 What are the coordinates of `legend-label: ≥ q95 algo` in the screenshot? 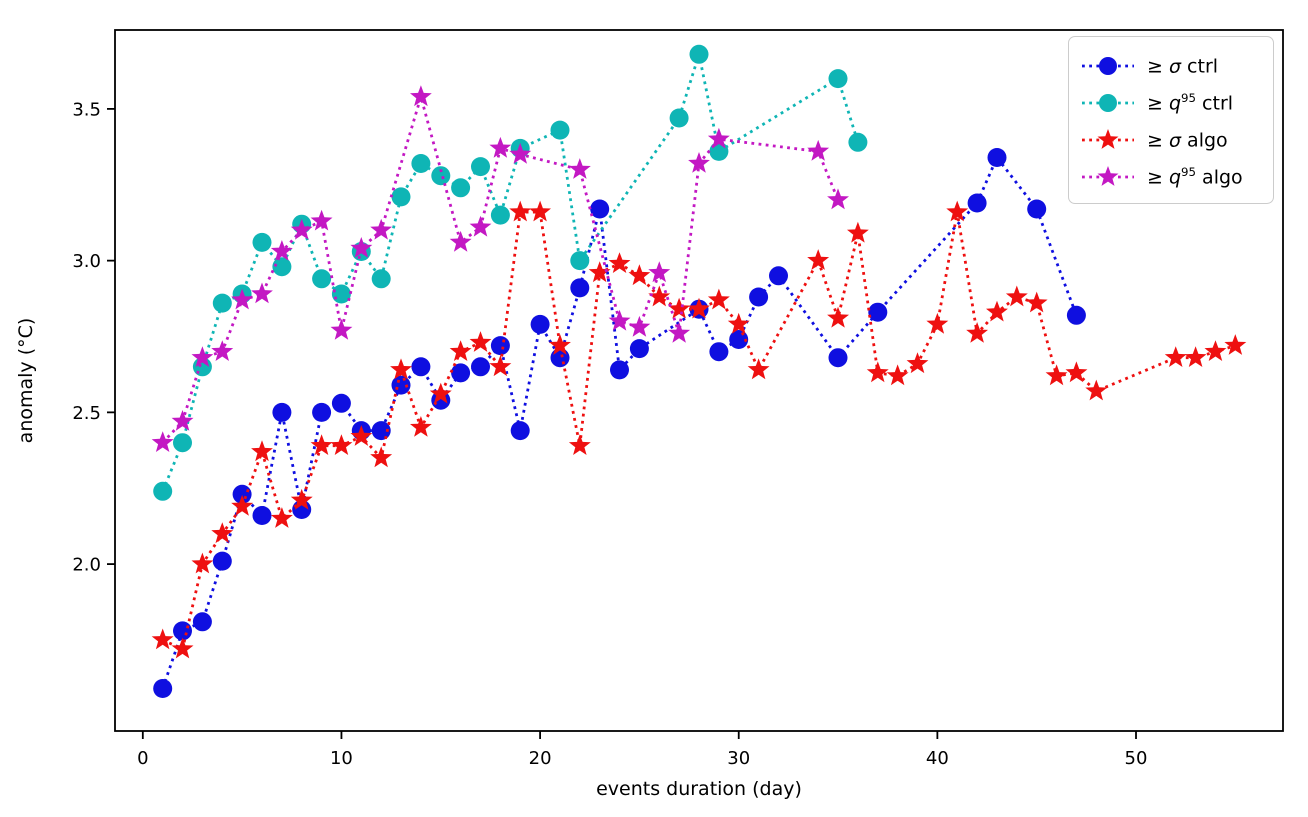 It's located at (1195, 176).